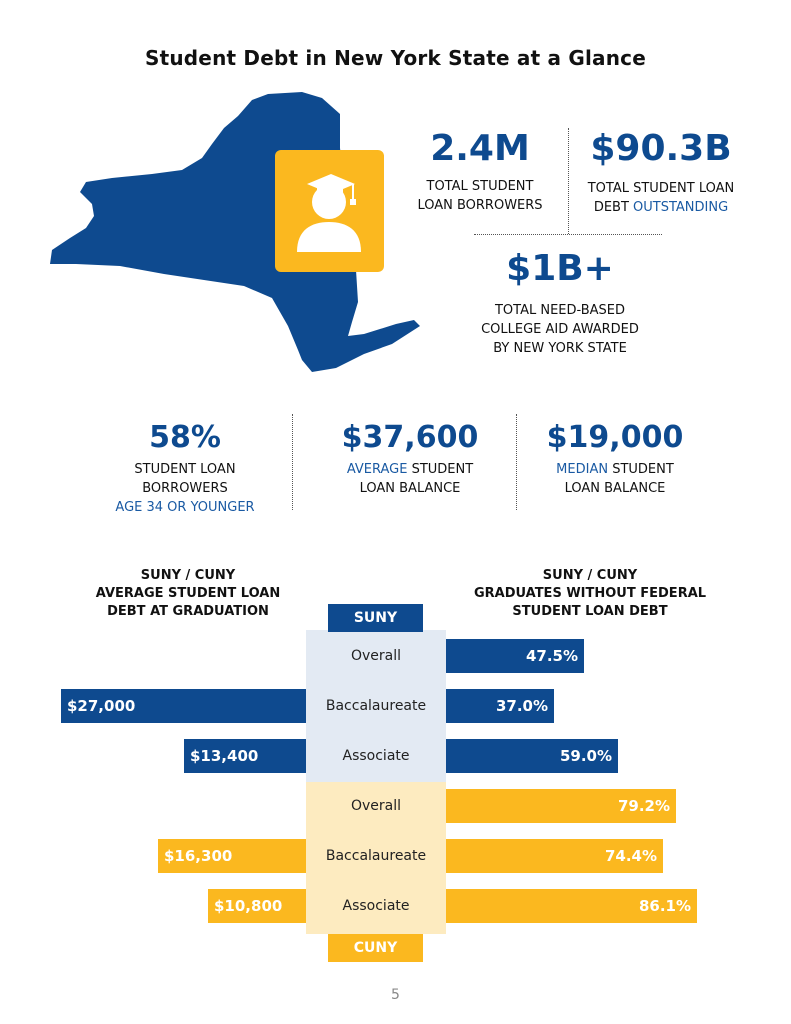  I want to click on divider-mid-right, so click(516, 462).